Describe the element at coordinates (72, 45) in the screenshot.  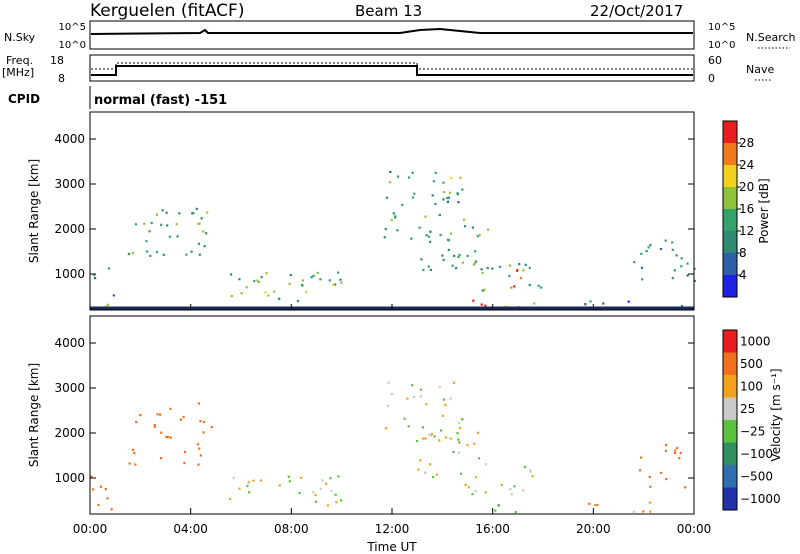
I see `nsky-tick-bottom: 10^0` at that location.